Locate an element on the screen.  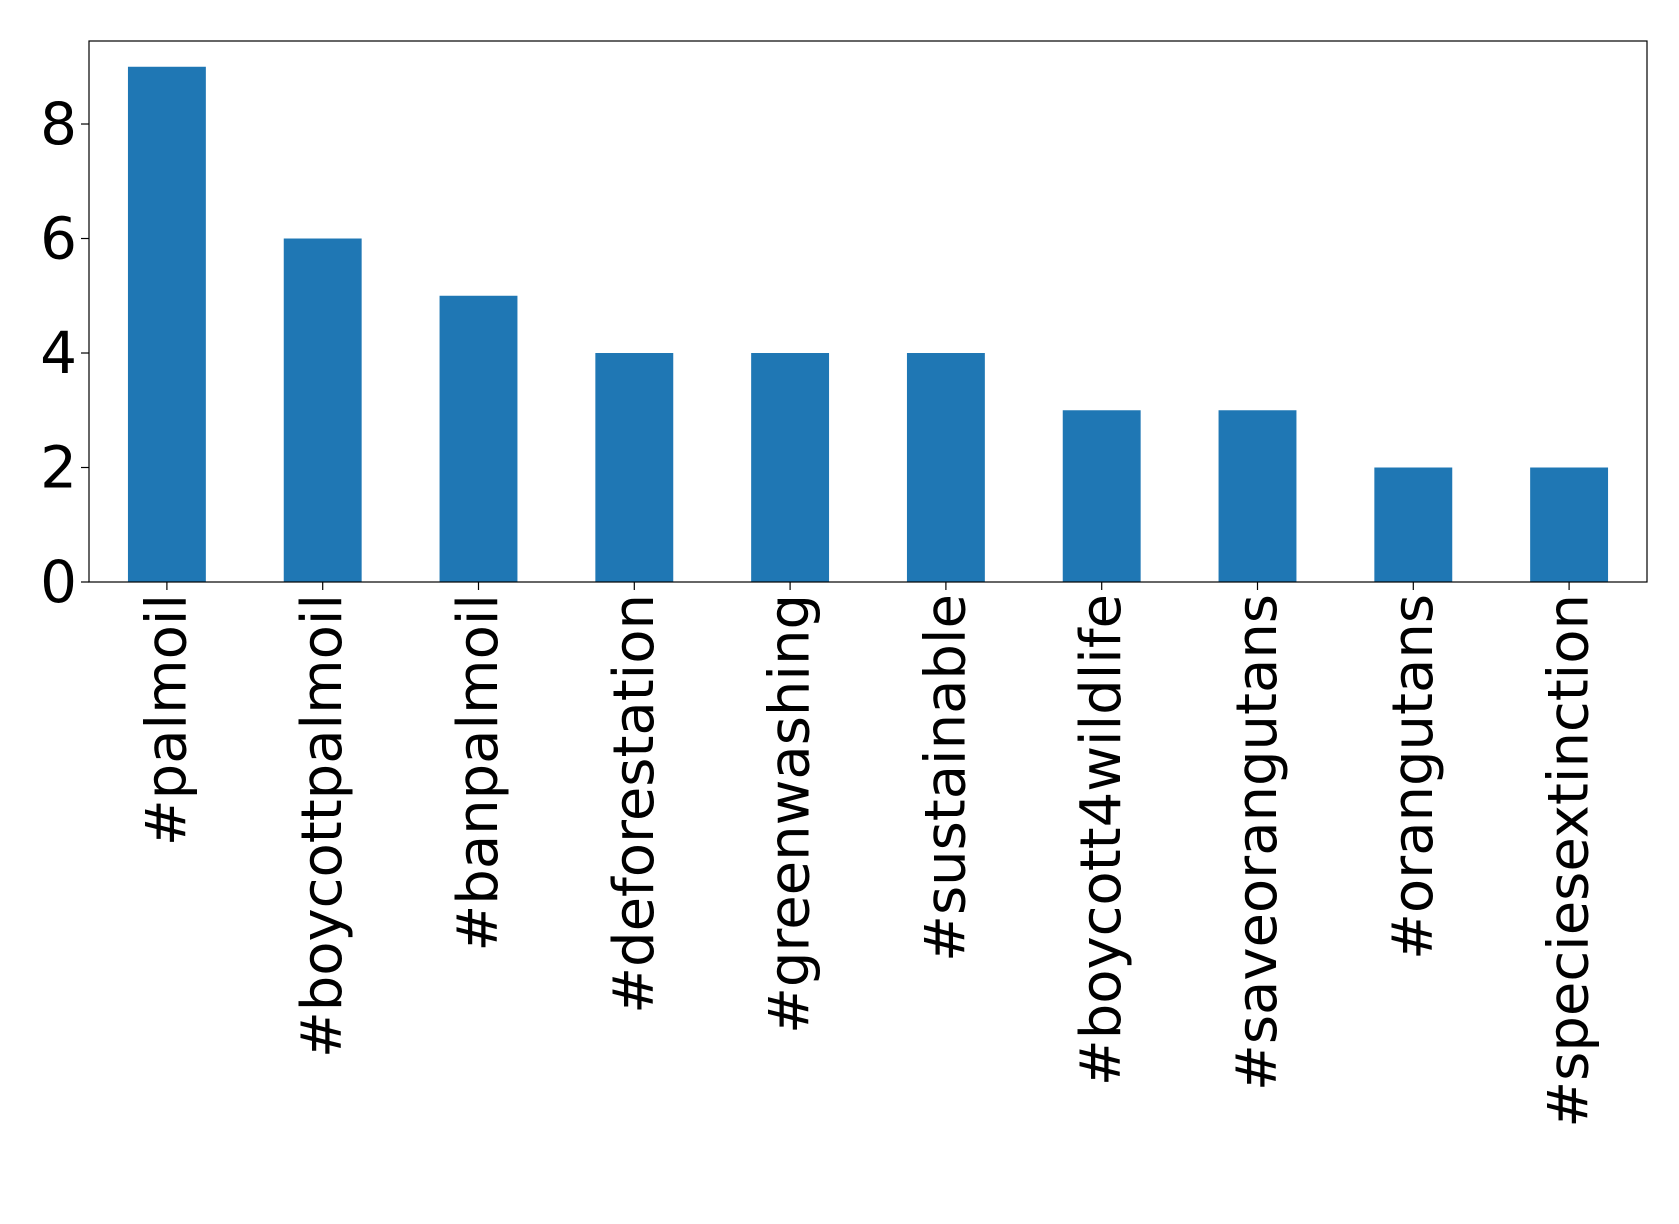
y-tick-label: 0 is located at coordinates (58, 582).